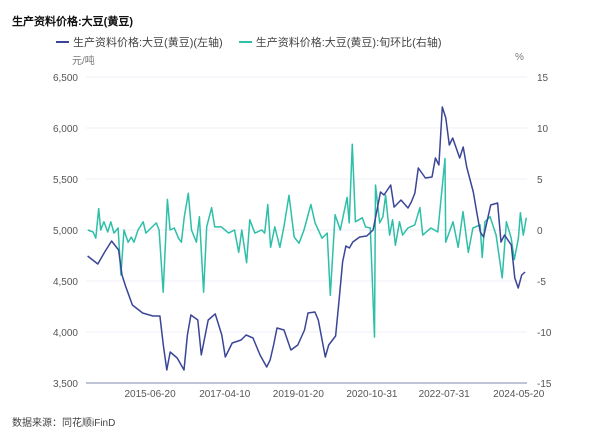  Describe the element at coordinates (65, 180) in the screenshot. I see `left-tick-label: 5,500` at that location.